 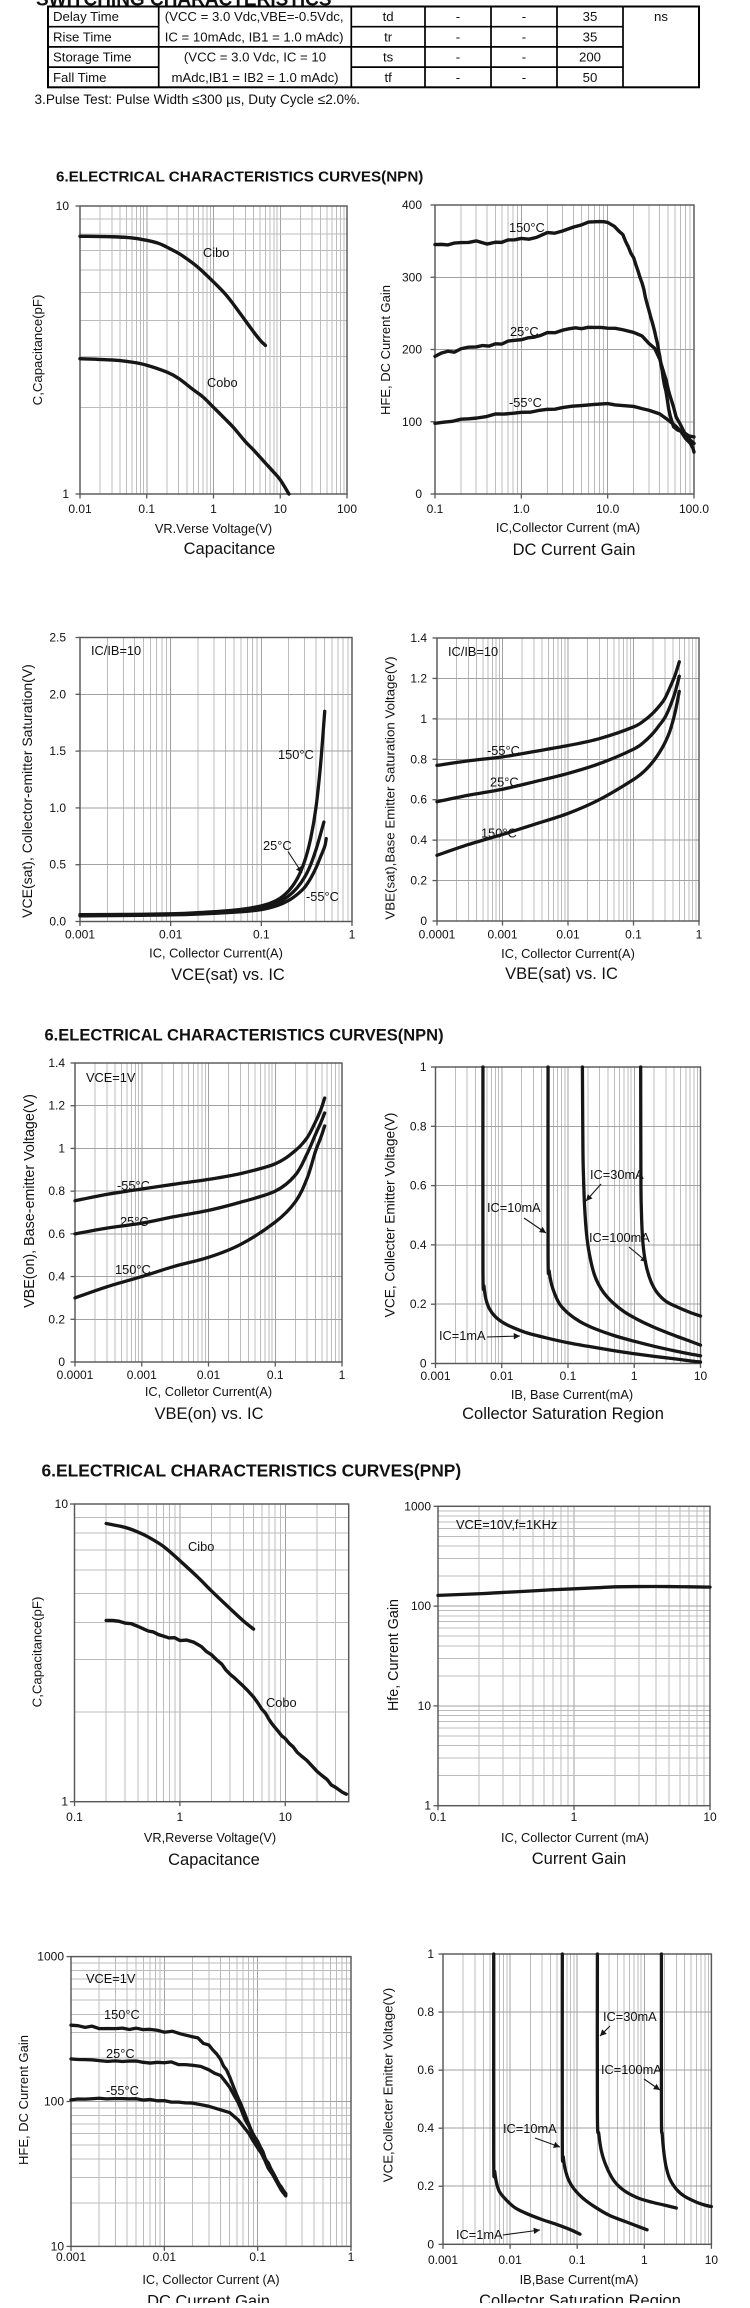 What do you see at coordinates (574, 550) in the screenshot?
I see `svg-text: DC Current Gain` at bounding box center [574, 550].